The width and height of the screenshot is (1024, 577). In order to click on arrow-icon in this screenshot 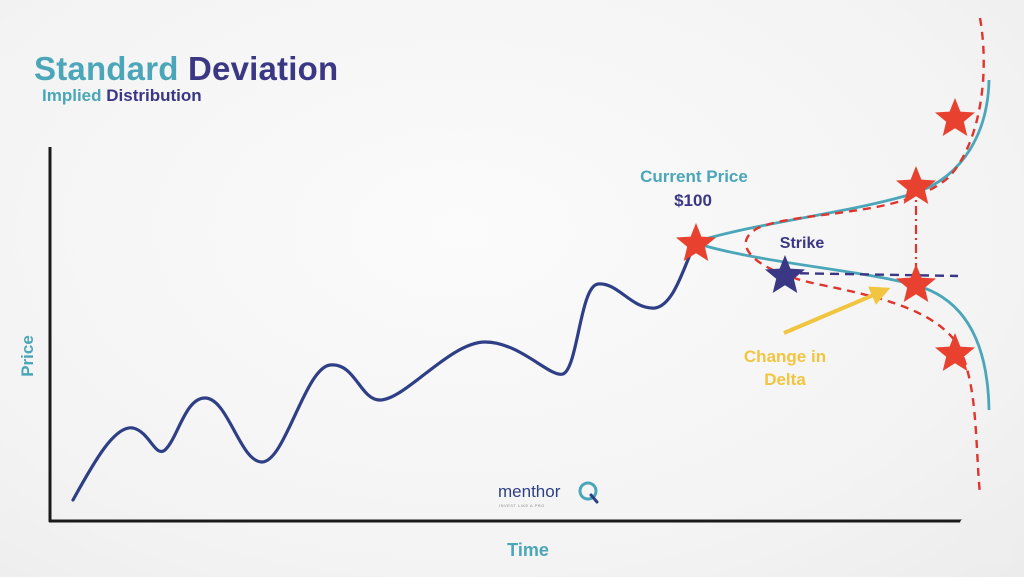, I will do `click(837, 310)`.